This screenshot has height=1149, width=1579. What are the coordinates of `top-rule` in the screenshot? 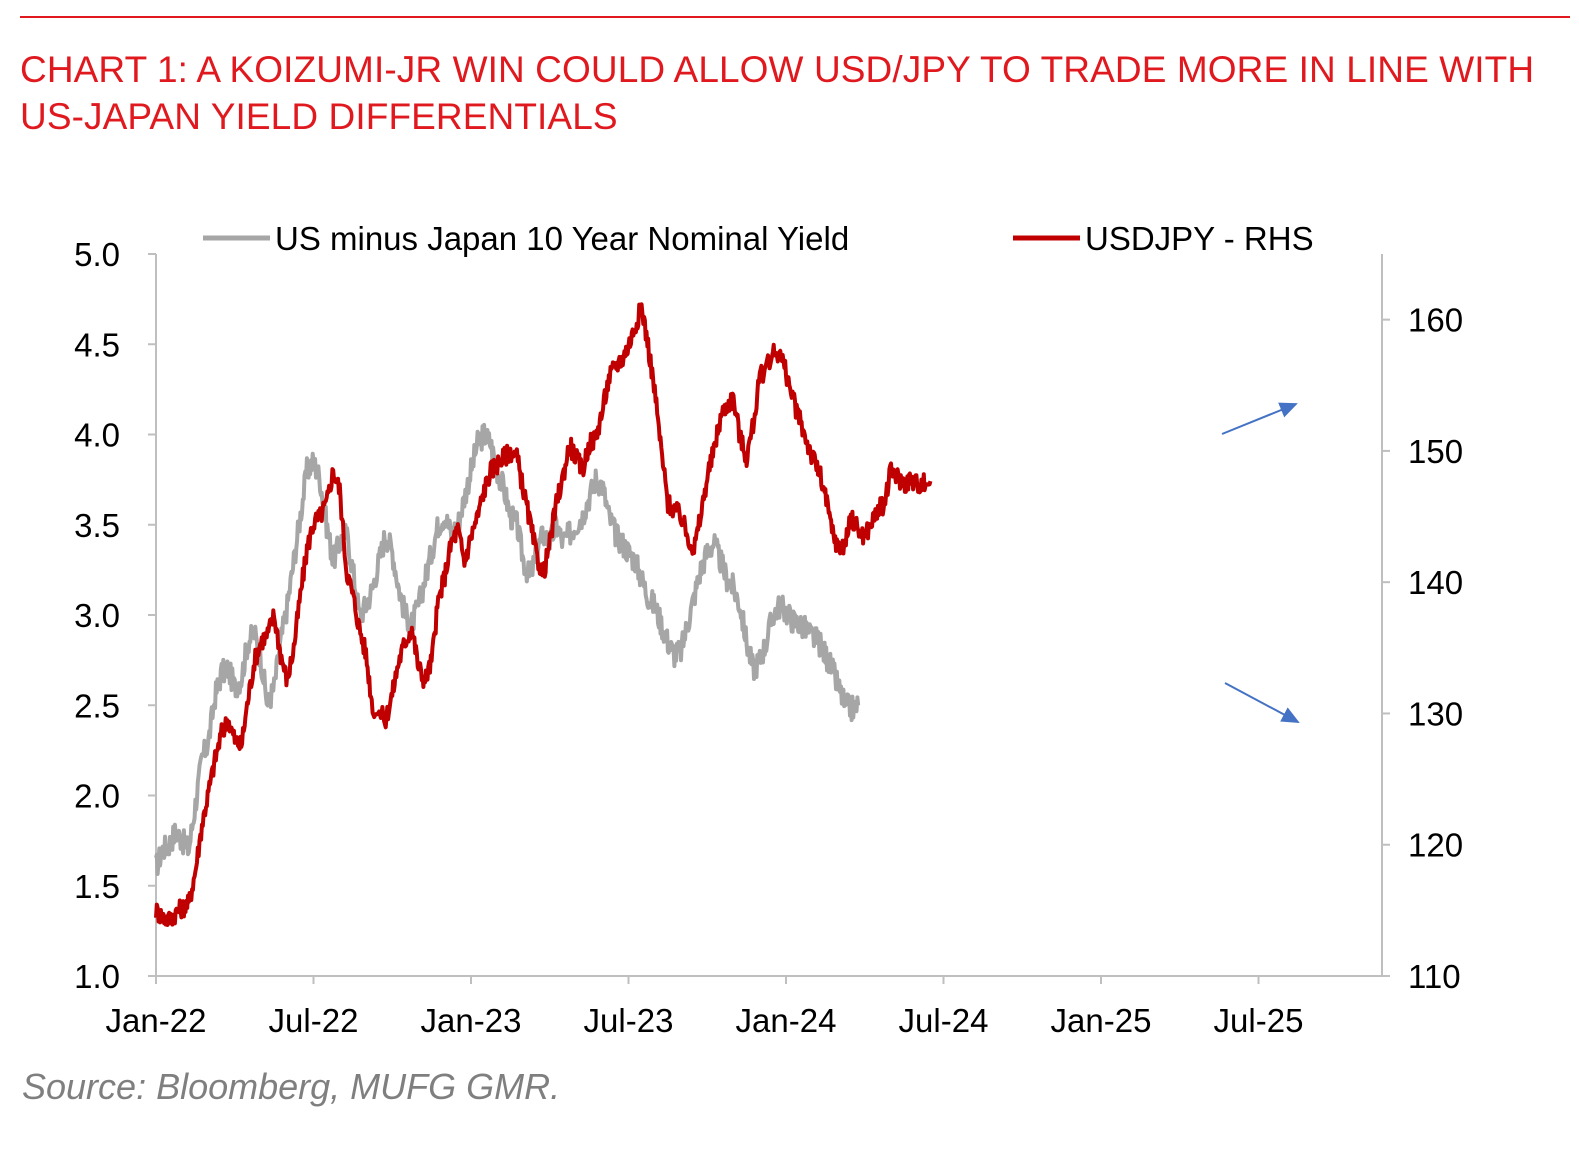 It's located at (795, 17).